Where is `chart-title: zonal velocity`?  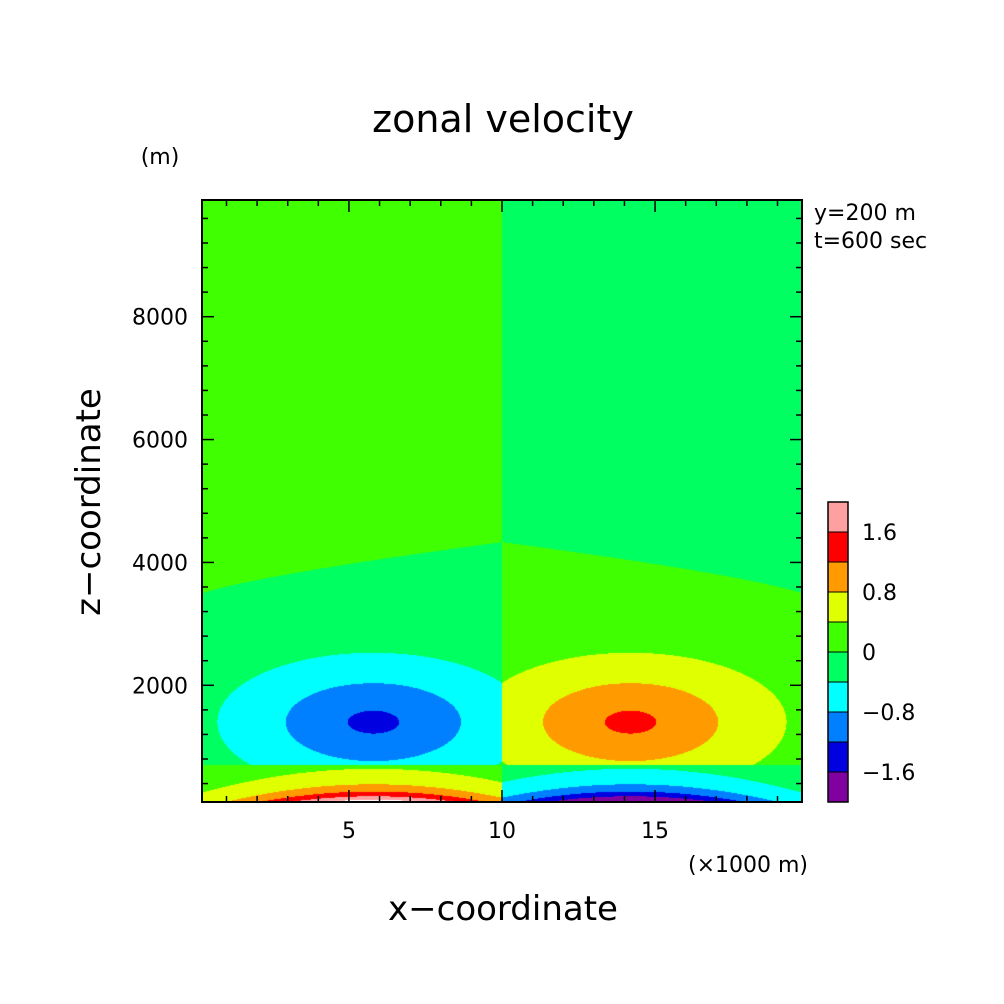 chart-title: zonal velocity is located at coordinates (503, 119).